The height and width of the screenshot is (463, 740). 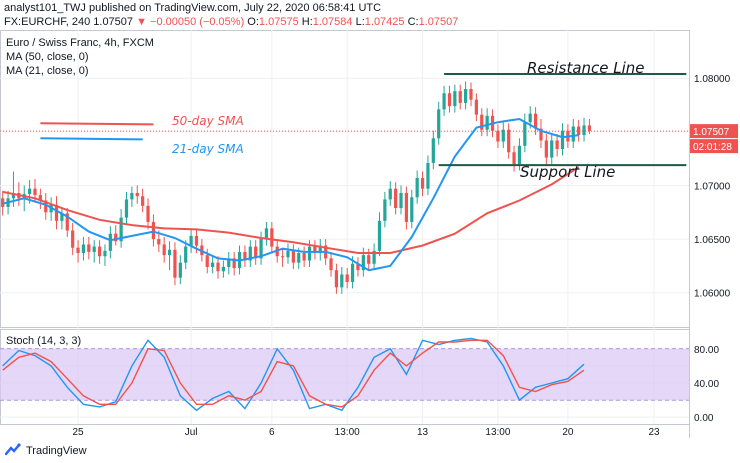 I want to click on legend-title: Euro / Swiss Franc, 4h, FXCM, so click(x=80, y=43).